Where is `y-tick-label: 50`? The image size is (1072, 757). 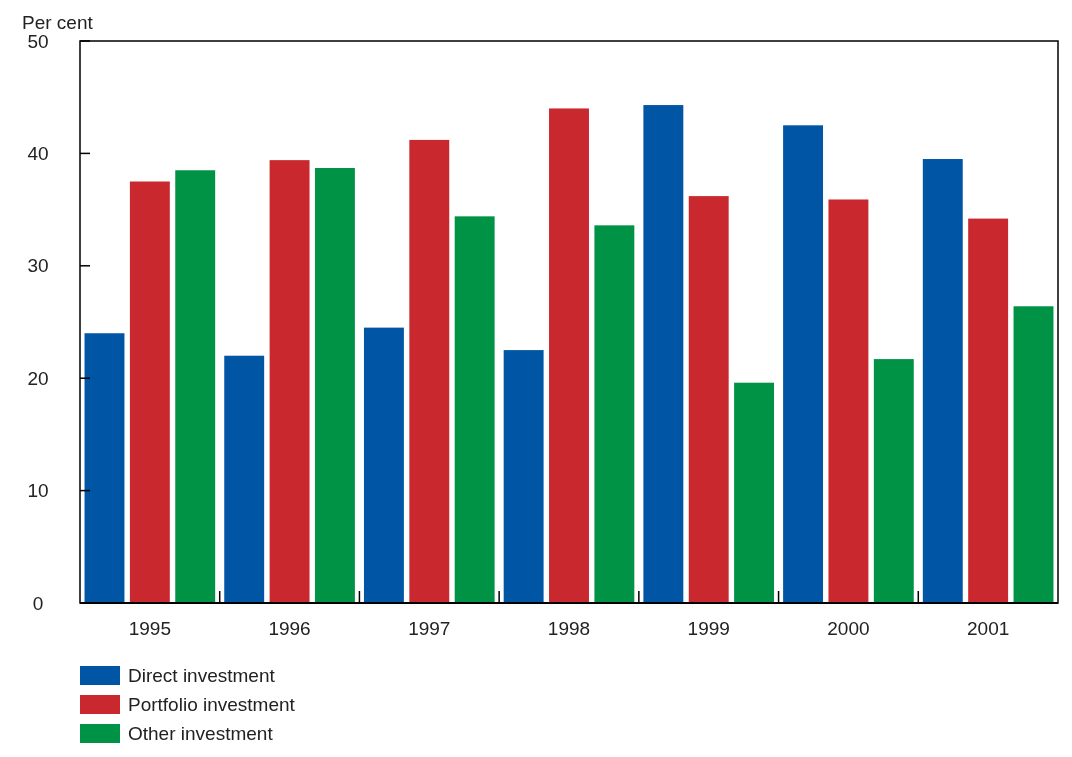 y-tick-label: 50 is located at coordinates (38, 41).